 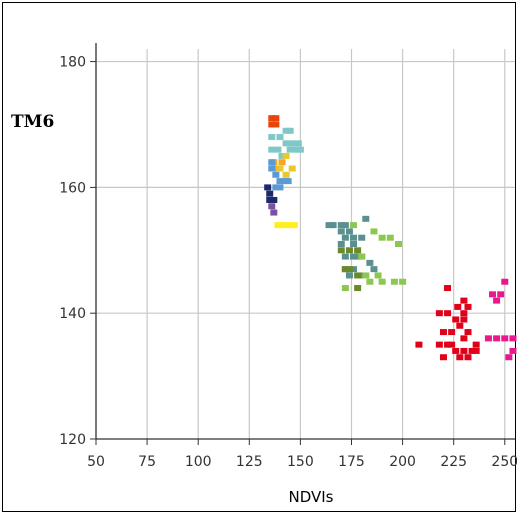 What do you see at coordinates (300, 462) in the screenshot?
I see `x-tick-label: 150` at bounding box center [300, 462].